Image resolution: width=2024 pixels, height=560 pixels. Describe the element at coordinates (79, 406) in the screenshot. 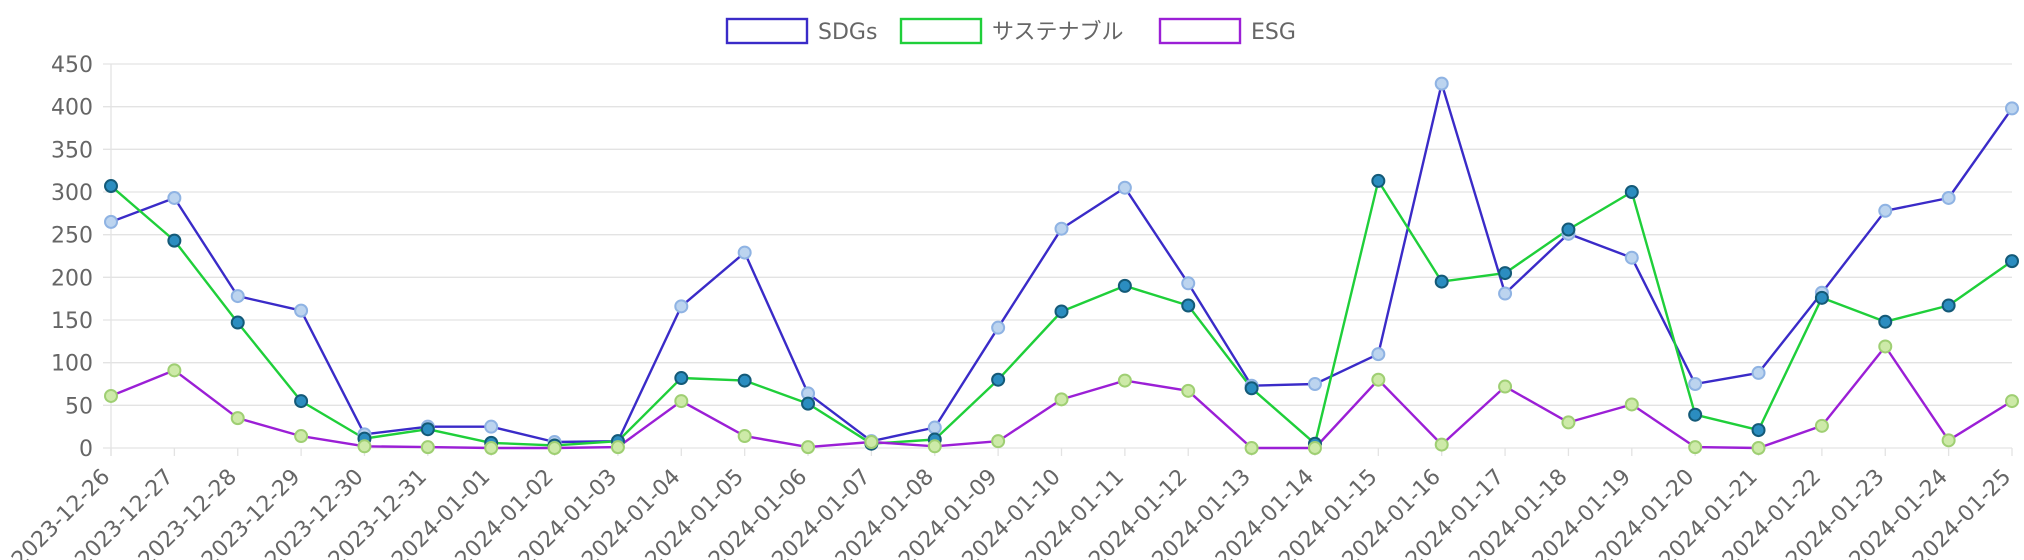

I see `y-tick-label: 50` at that location.